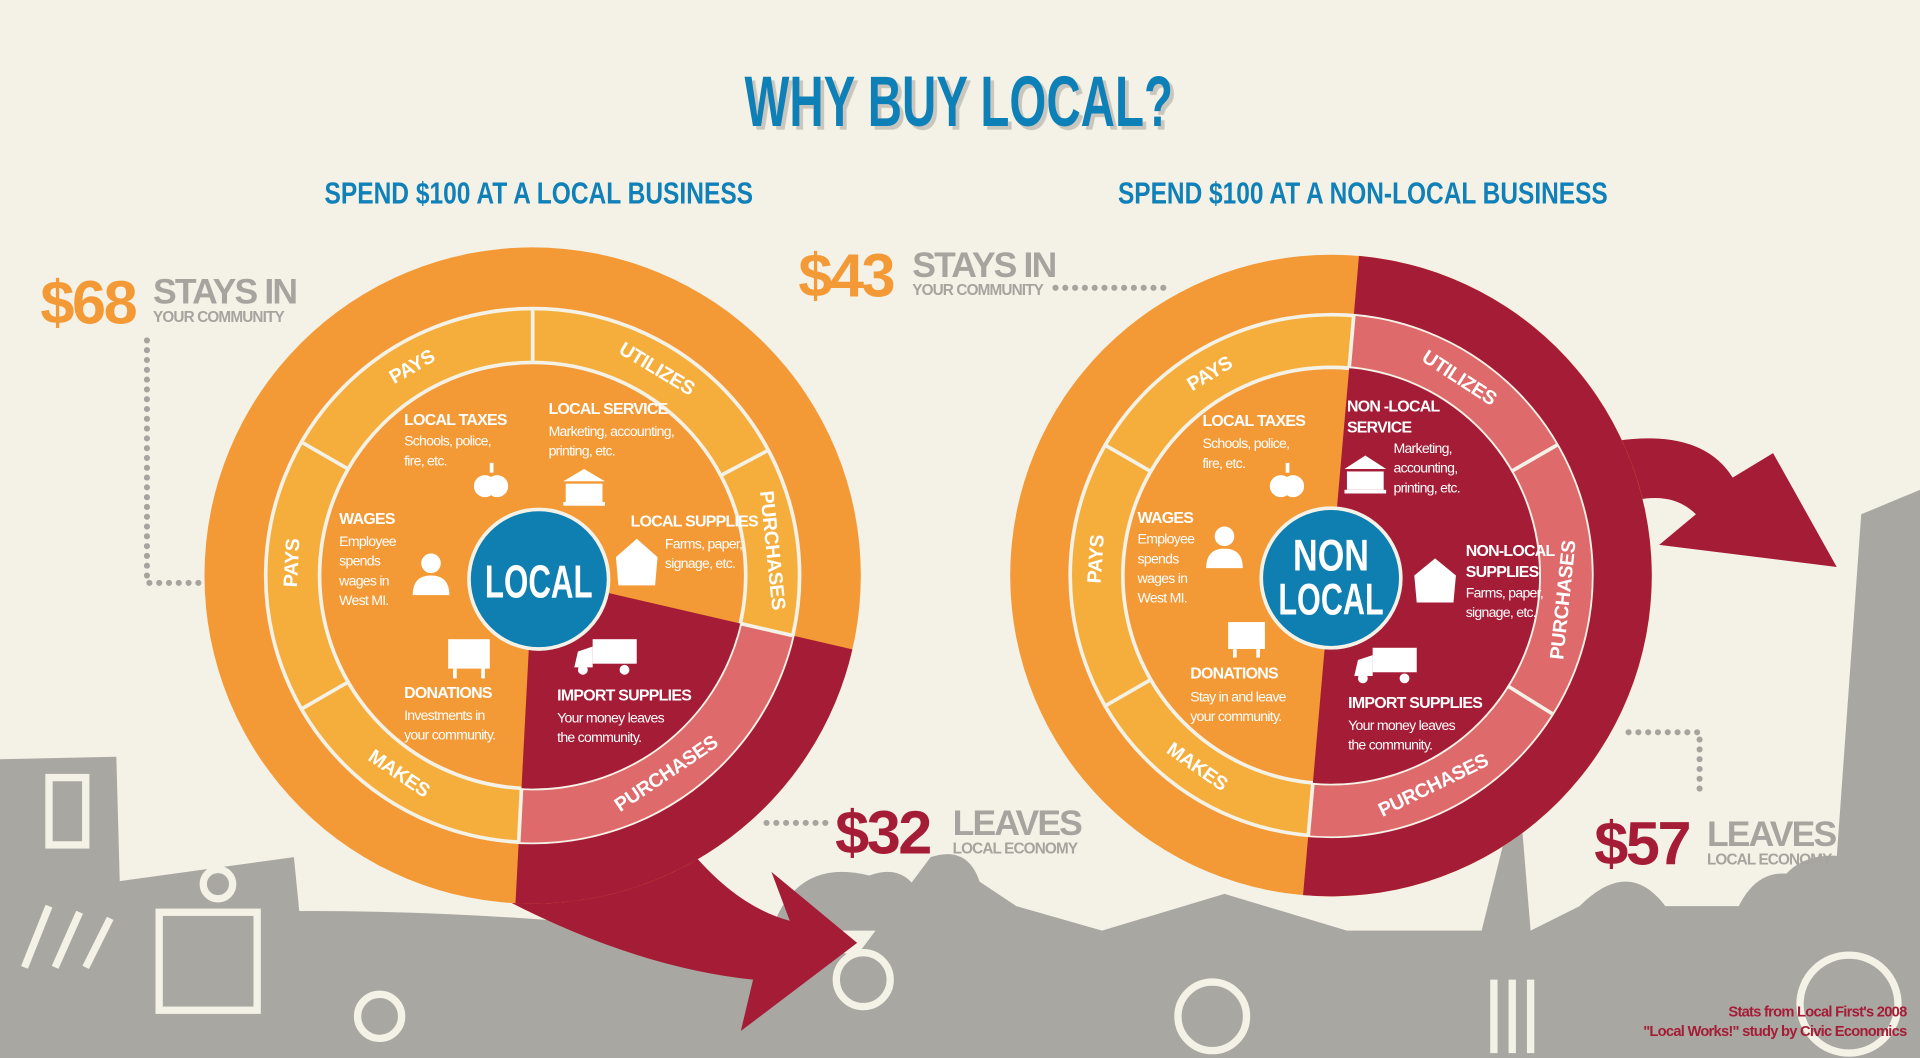  I want to click on local-stays-label: STAYS IN, so click(224, 292).